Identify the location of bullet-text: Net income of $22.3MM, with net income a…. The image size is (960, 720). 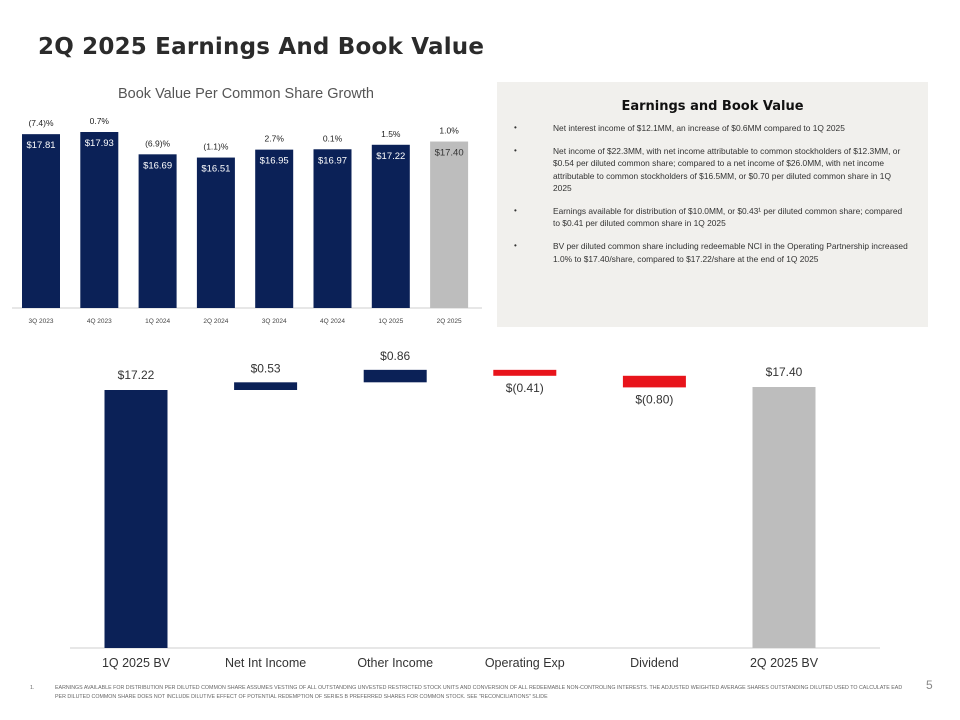
(727, 169).